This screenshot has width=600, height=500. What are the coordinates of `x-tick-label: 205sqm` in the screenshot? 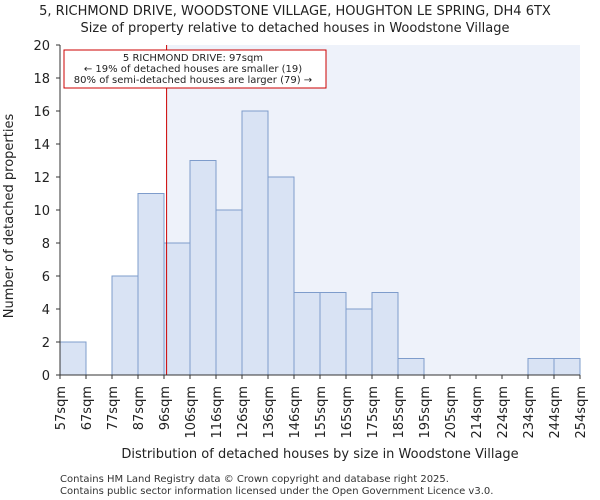 It's located at (451, 412).